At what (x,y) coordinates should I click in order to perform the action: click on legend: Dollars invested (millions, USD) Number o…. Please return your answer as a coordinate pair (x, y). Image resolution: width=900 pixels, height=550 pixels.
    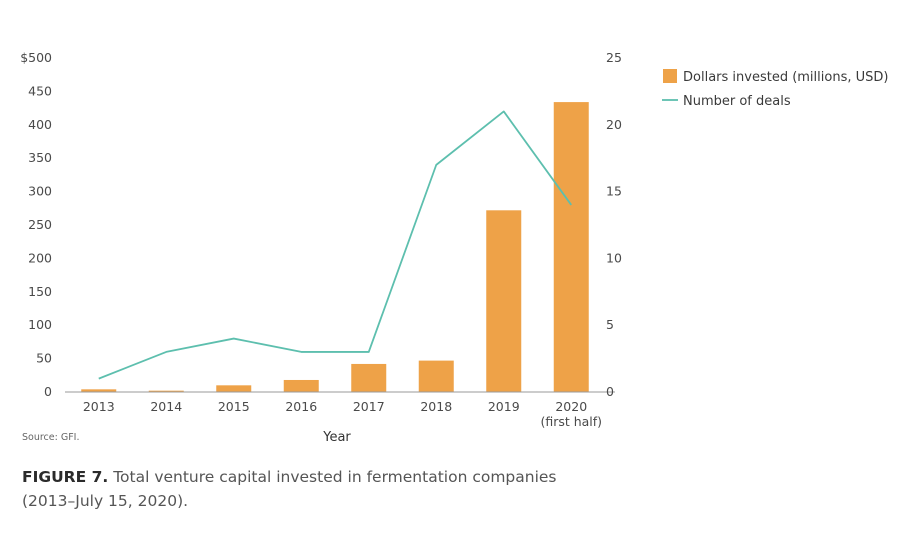
    Looking at the image, I should click on (775, 89).